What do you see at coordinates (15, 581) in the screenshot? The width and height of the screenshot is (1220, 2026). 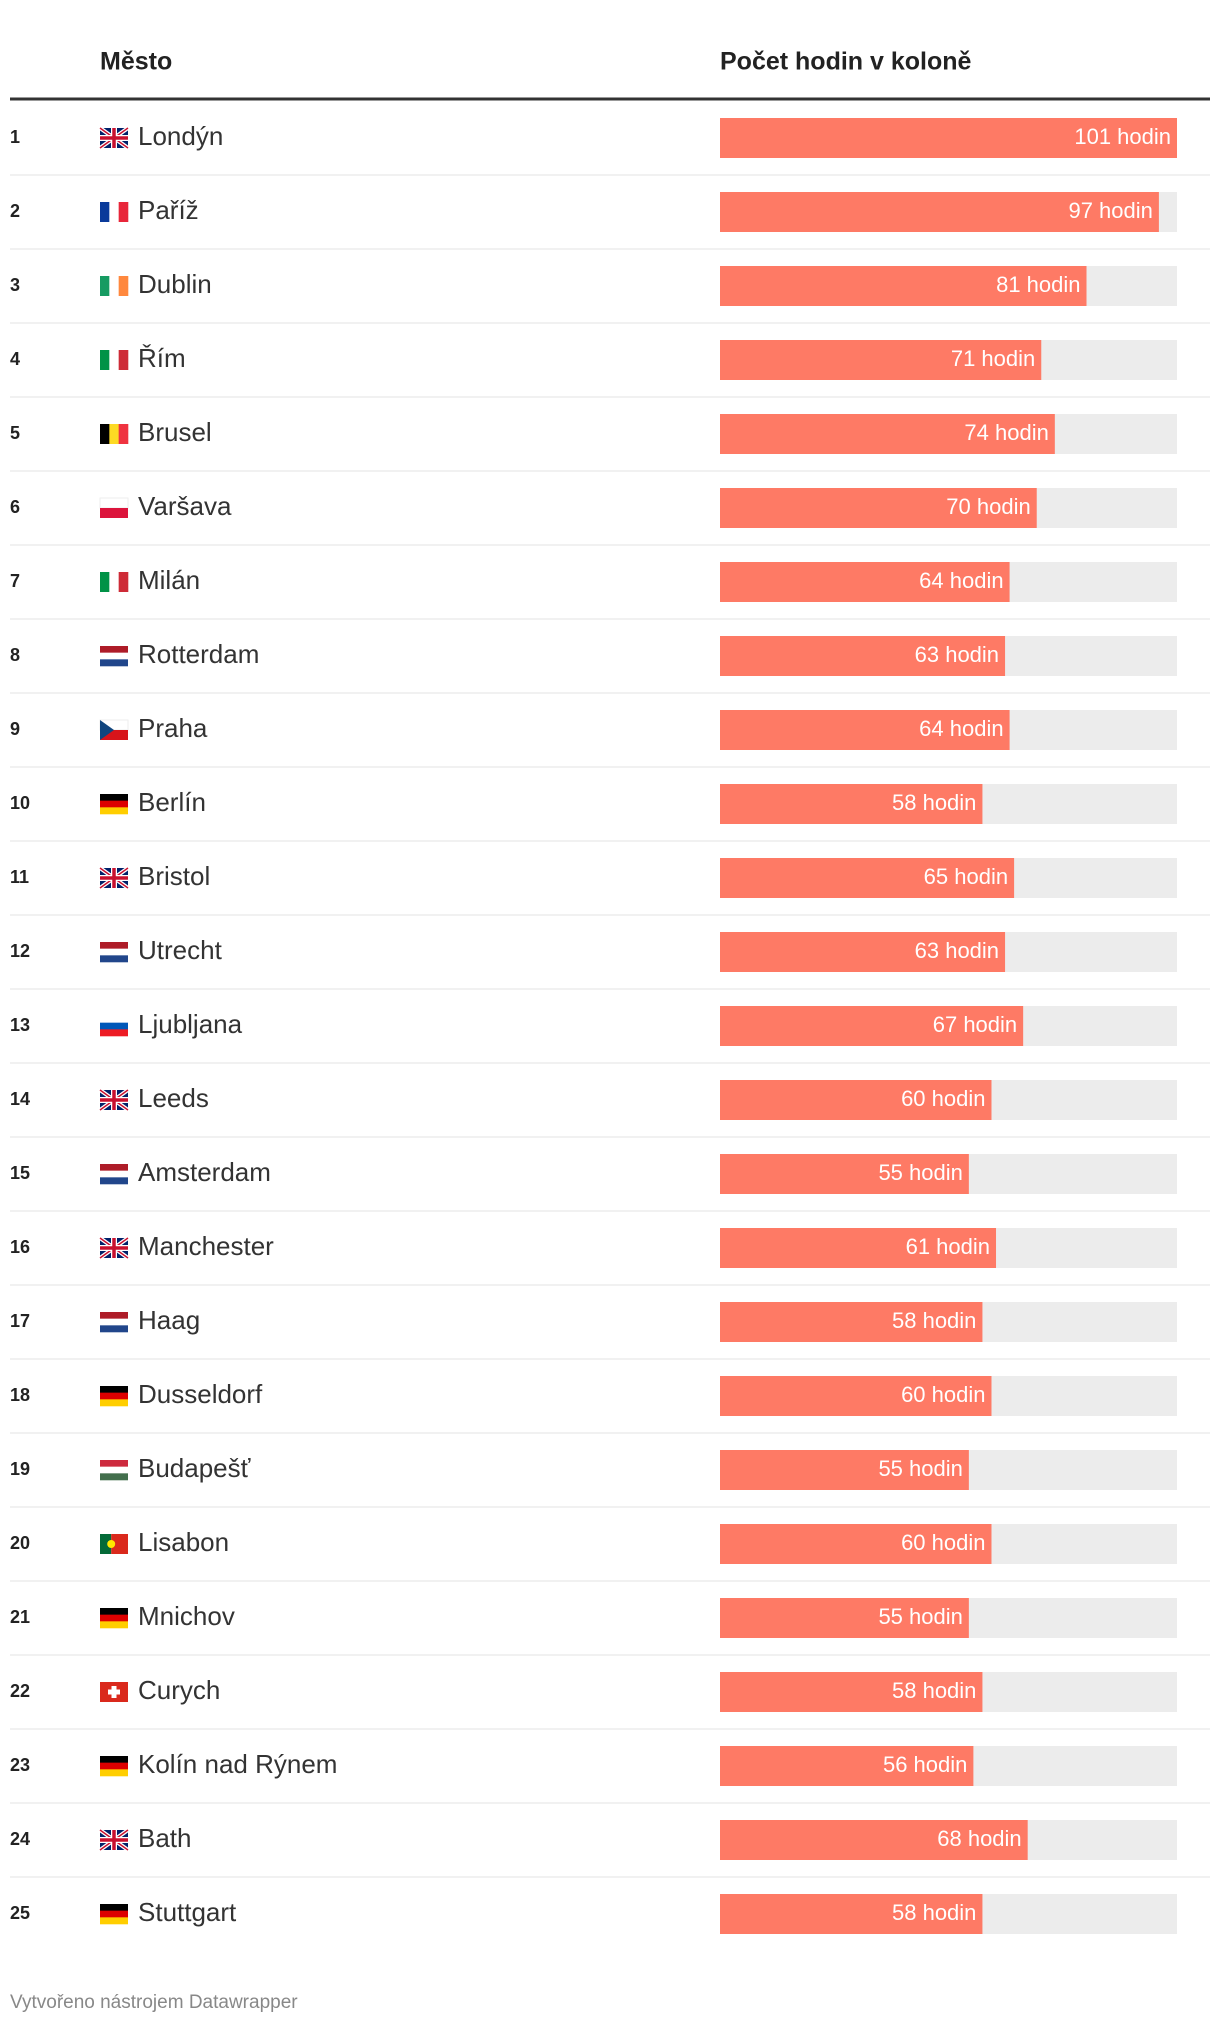 I see `rank: 7` at bounding box center [15, 581].